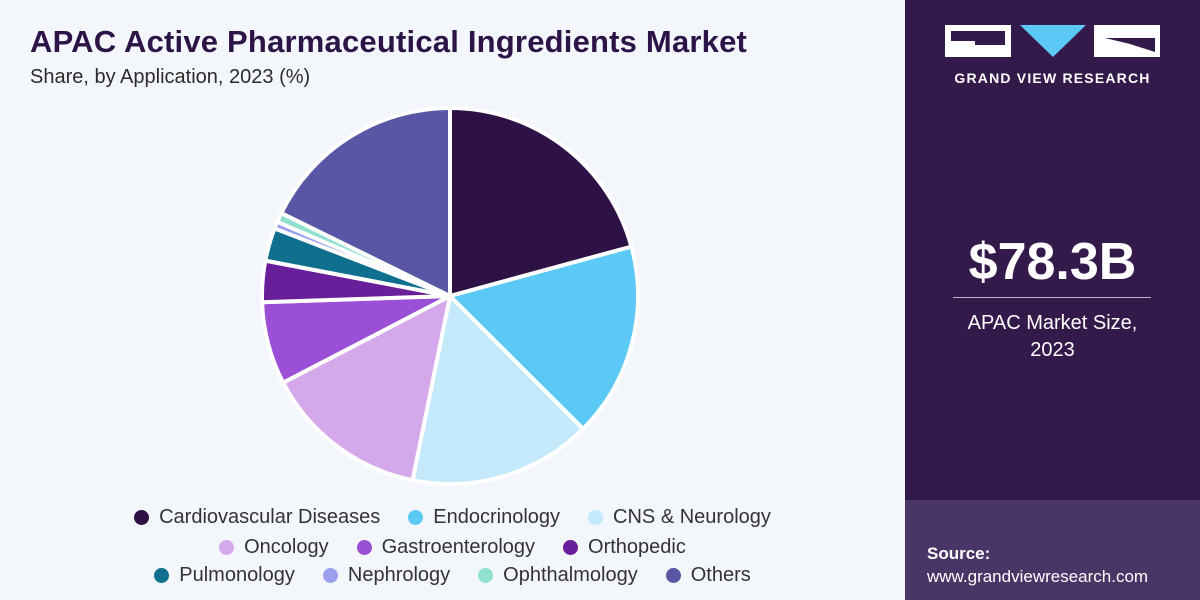  What do you see at coordinates (399, 575) in the screenshot?
I see `legend-label: Nephrology` at bounding box center [399, 575].